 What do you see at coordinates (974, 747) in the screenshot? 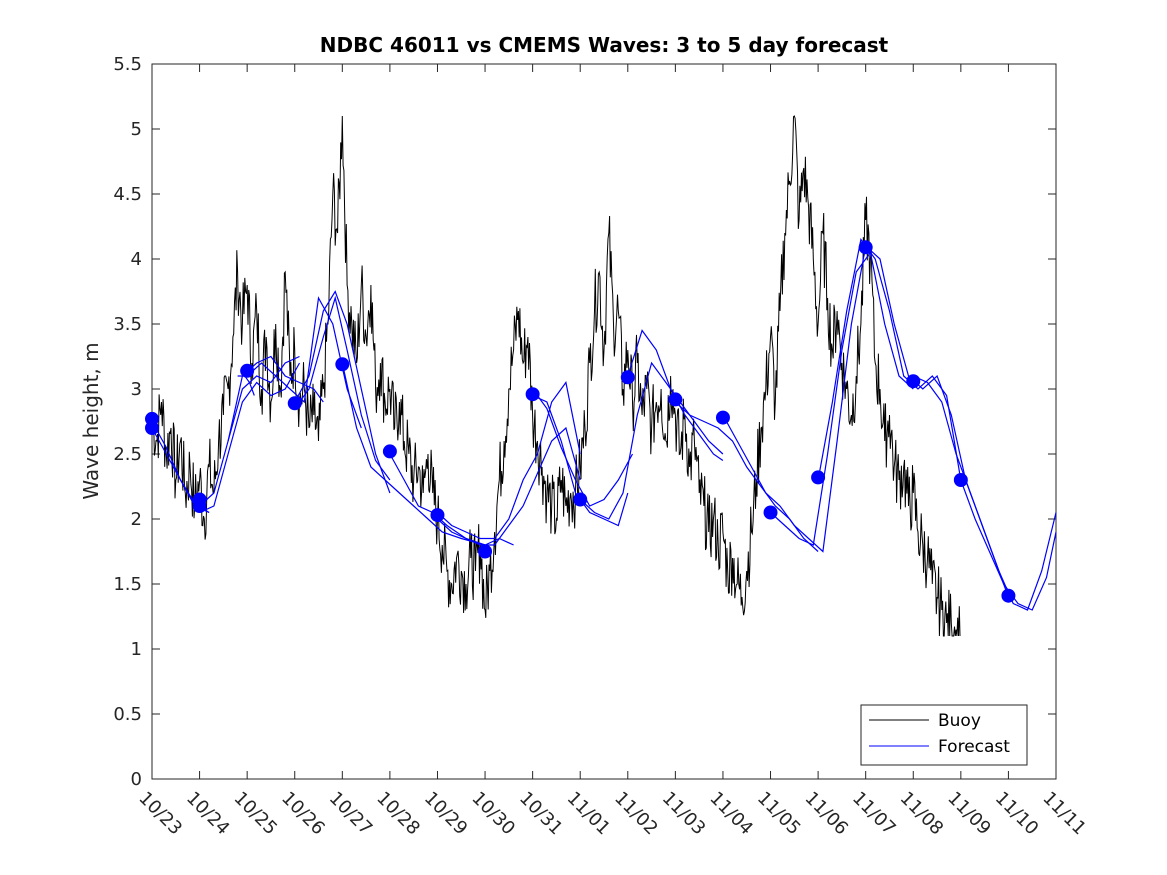
I see `legend-forecast-label: Forecast` at bounding box center [974, 747].